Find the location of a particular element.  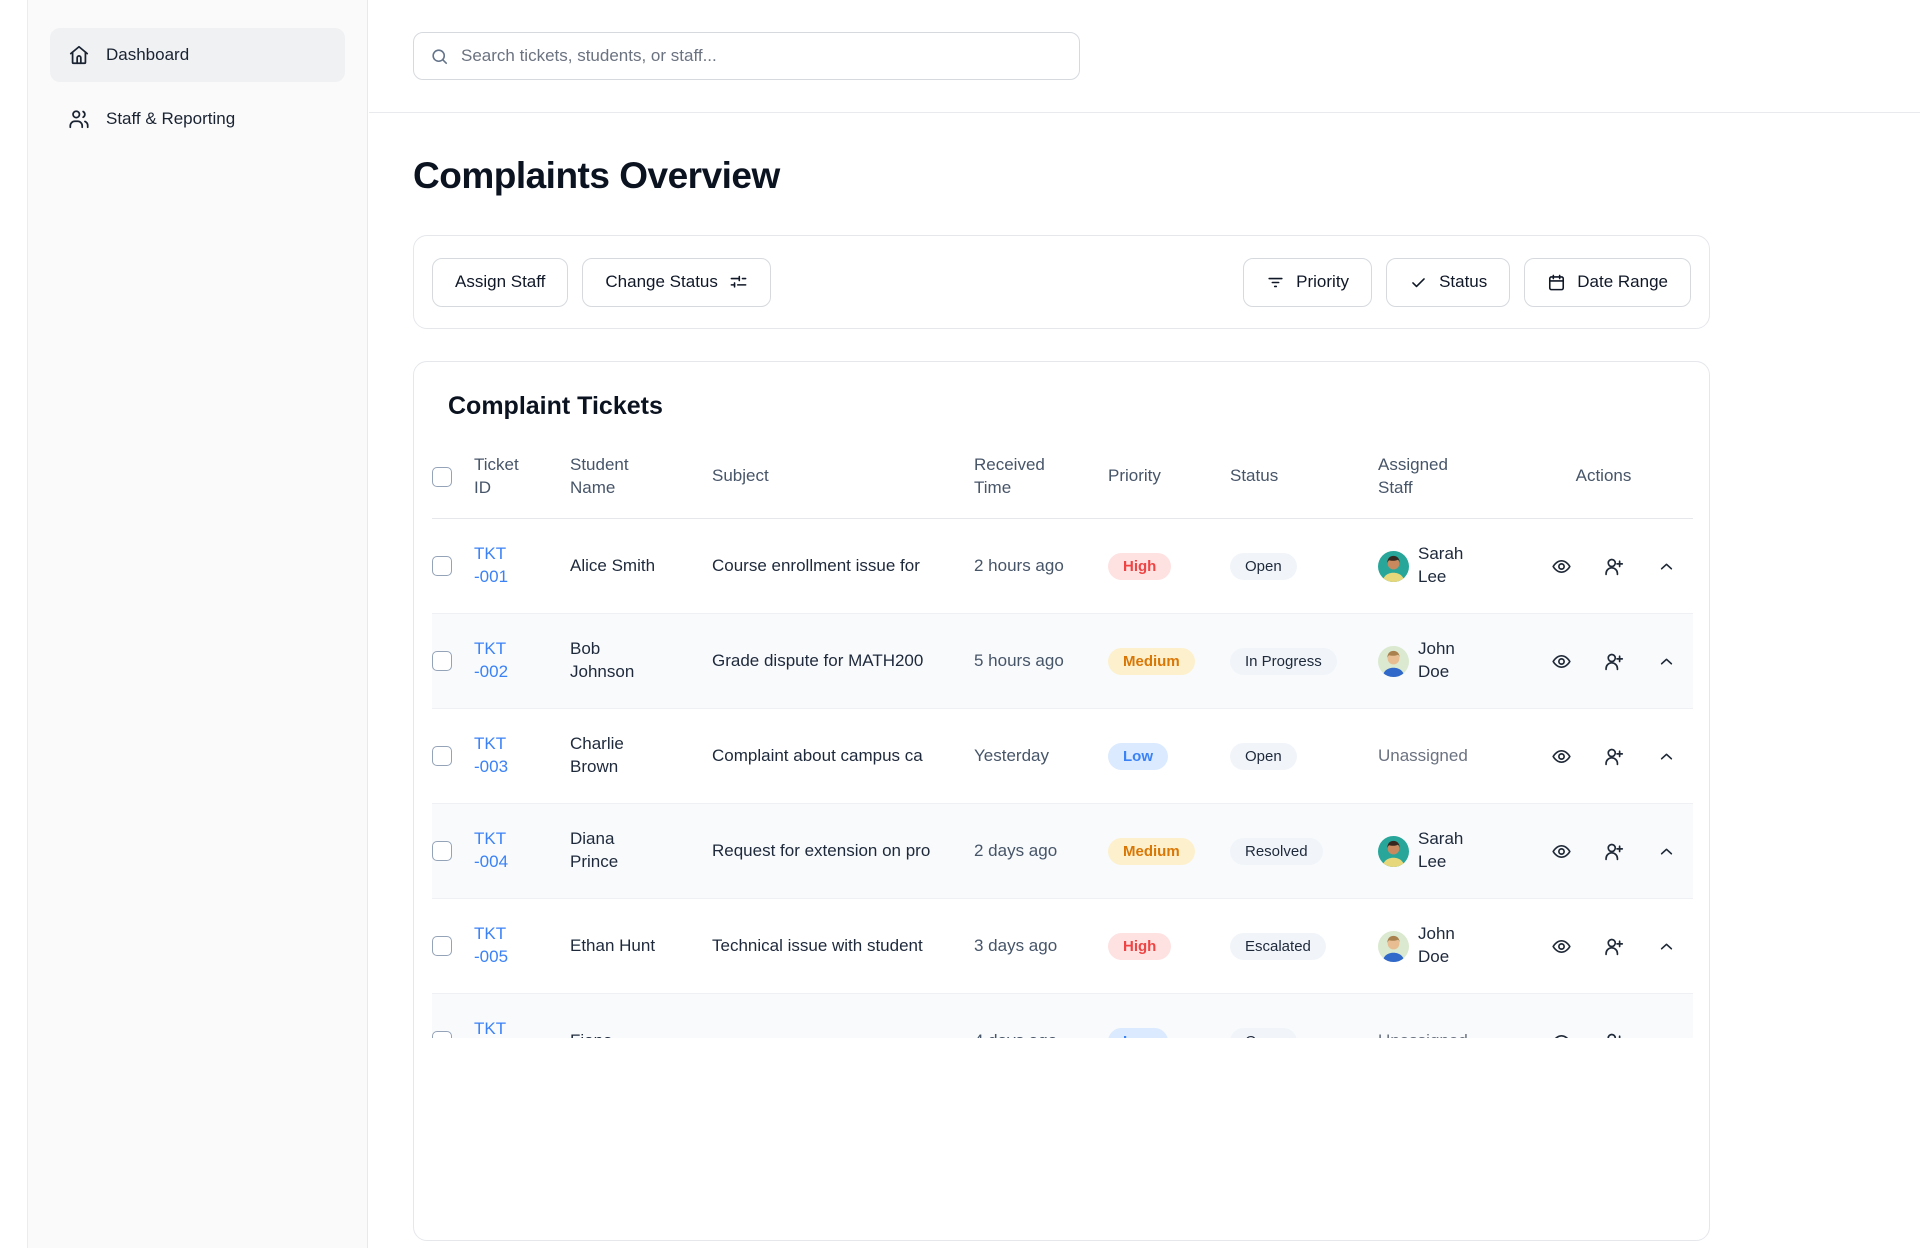

table-title: Complaint Tickets is located at coordinates (555, 406).